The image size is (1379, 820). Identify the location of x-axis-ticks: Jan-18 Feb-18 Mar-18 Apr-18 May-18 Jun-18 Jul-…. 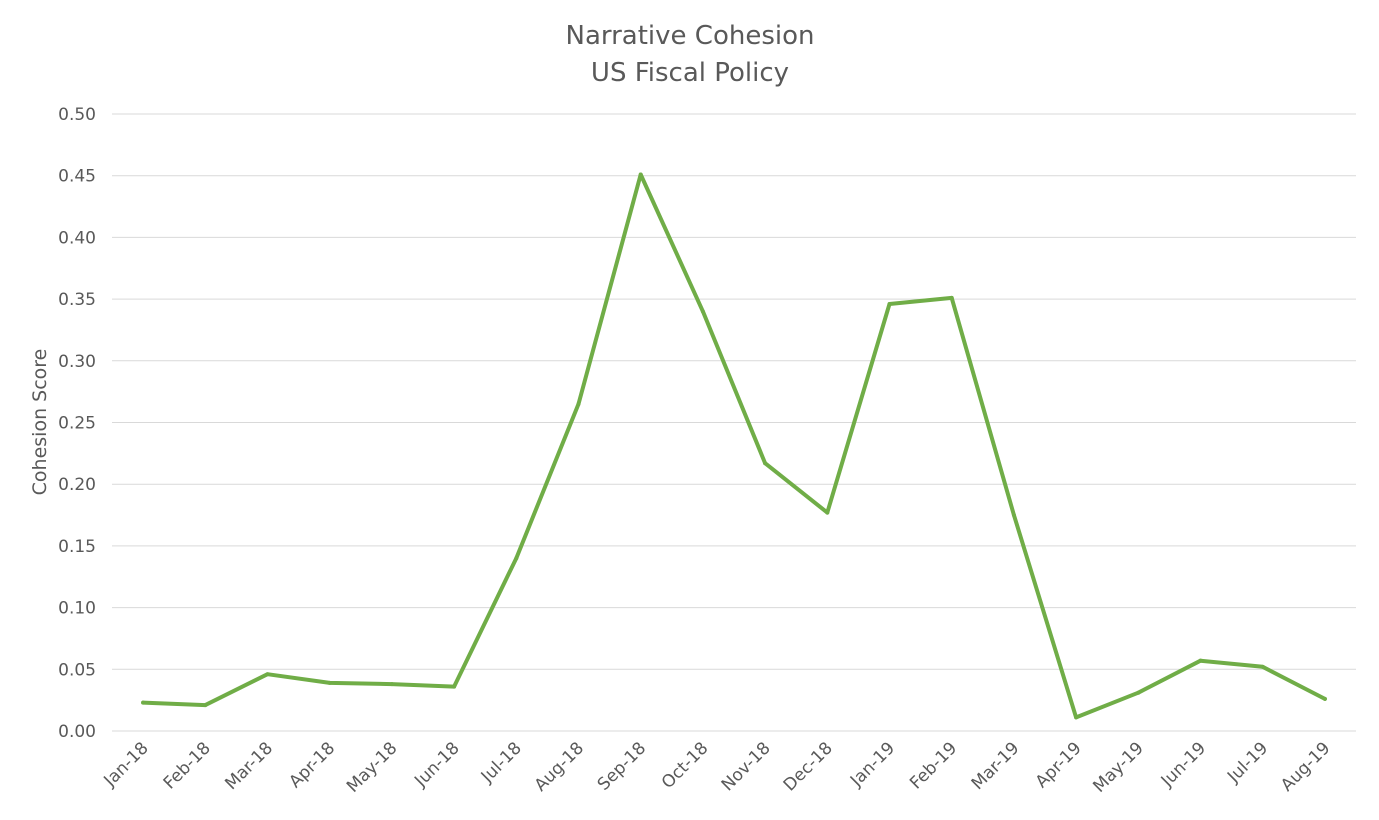
(717, 767).